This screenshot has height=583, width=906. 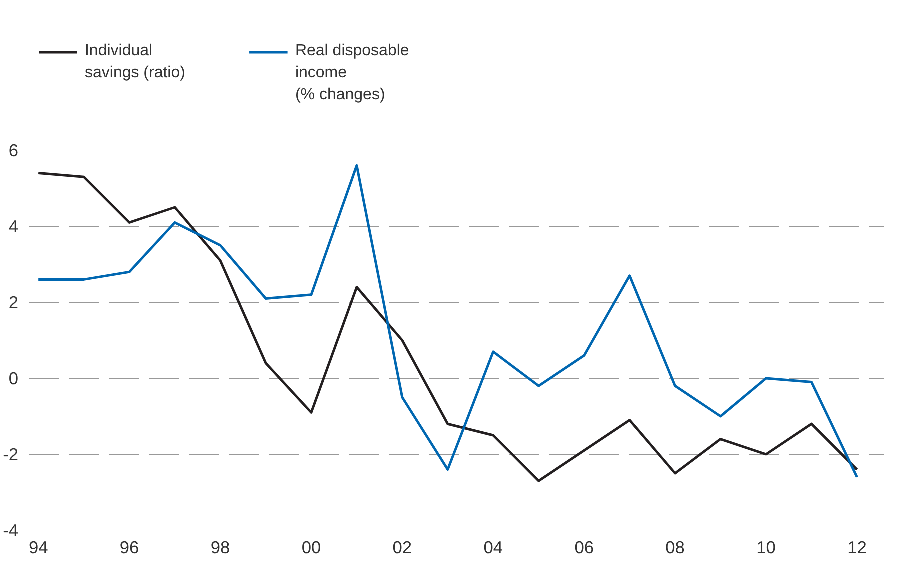 What do you see at coordinates (220, 548) in the screenshot?
I see `x-tick-label: 98` at bounding box center [220, 548].